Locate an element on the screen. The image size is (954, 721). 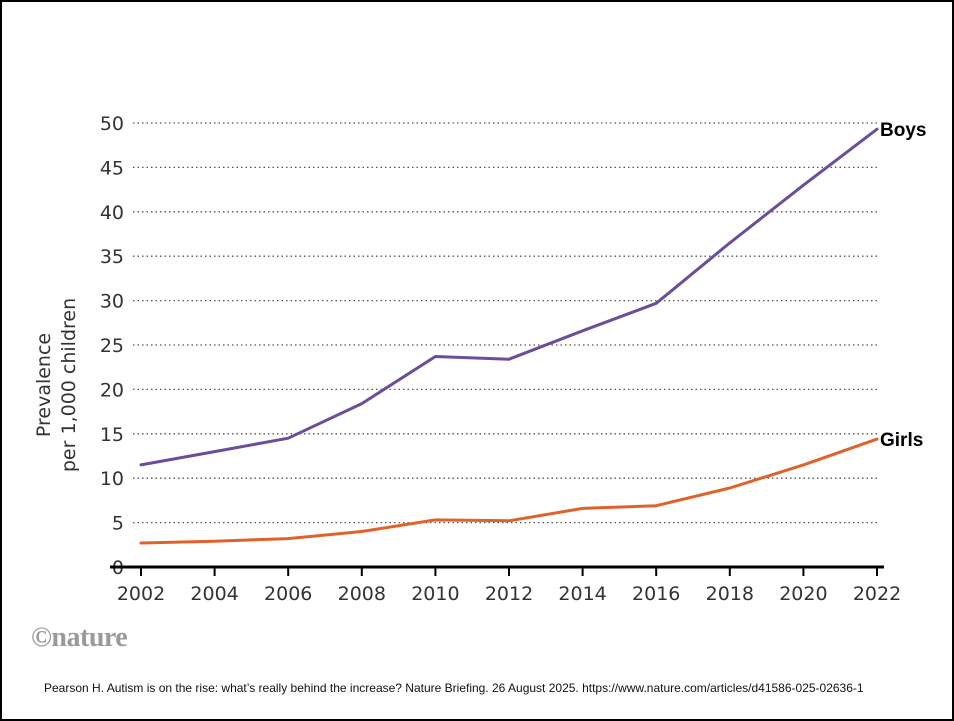
x-tick-label: 2022 is located at coordinates (877, 594).